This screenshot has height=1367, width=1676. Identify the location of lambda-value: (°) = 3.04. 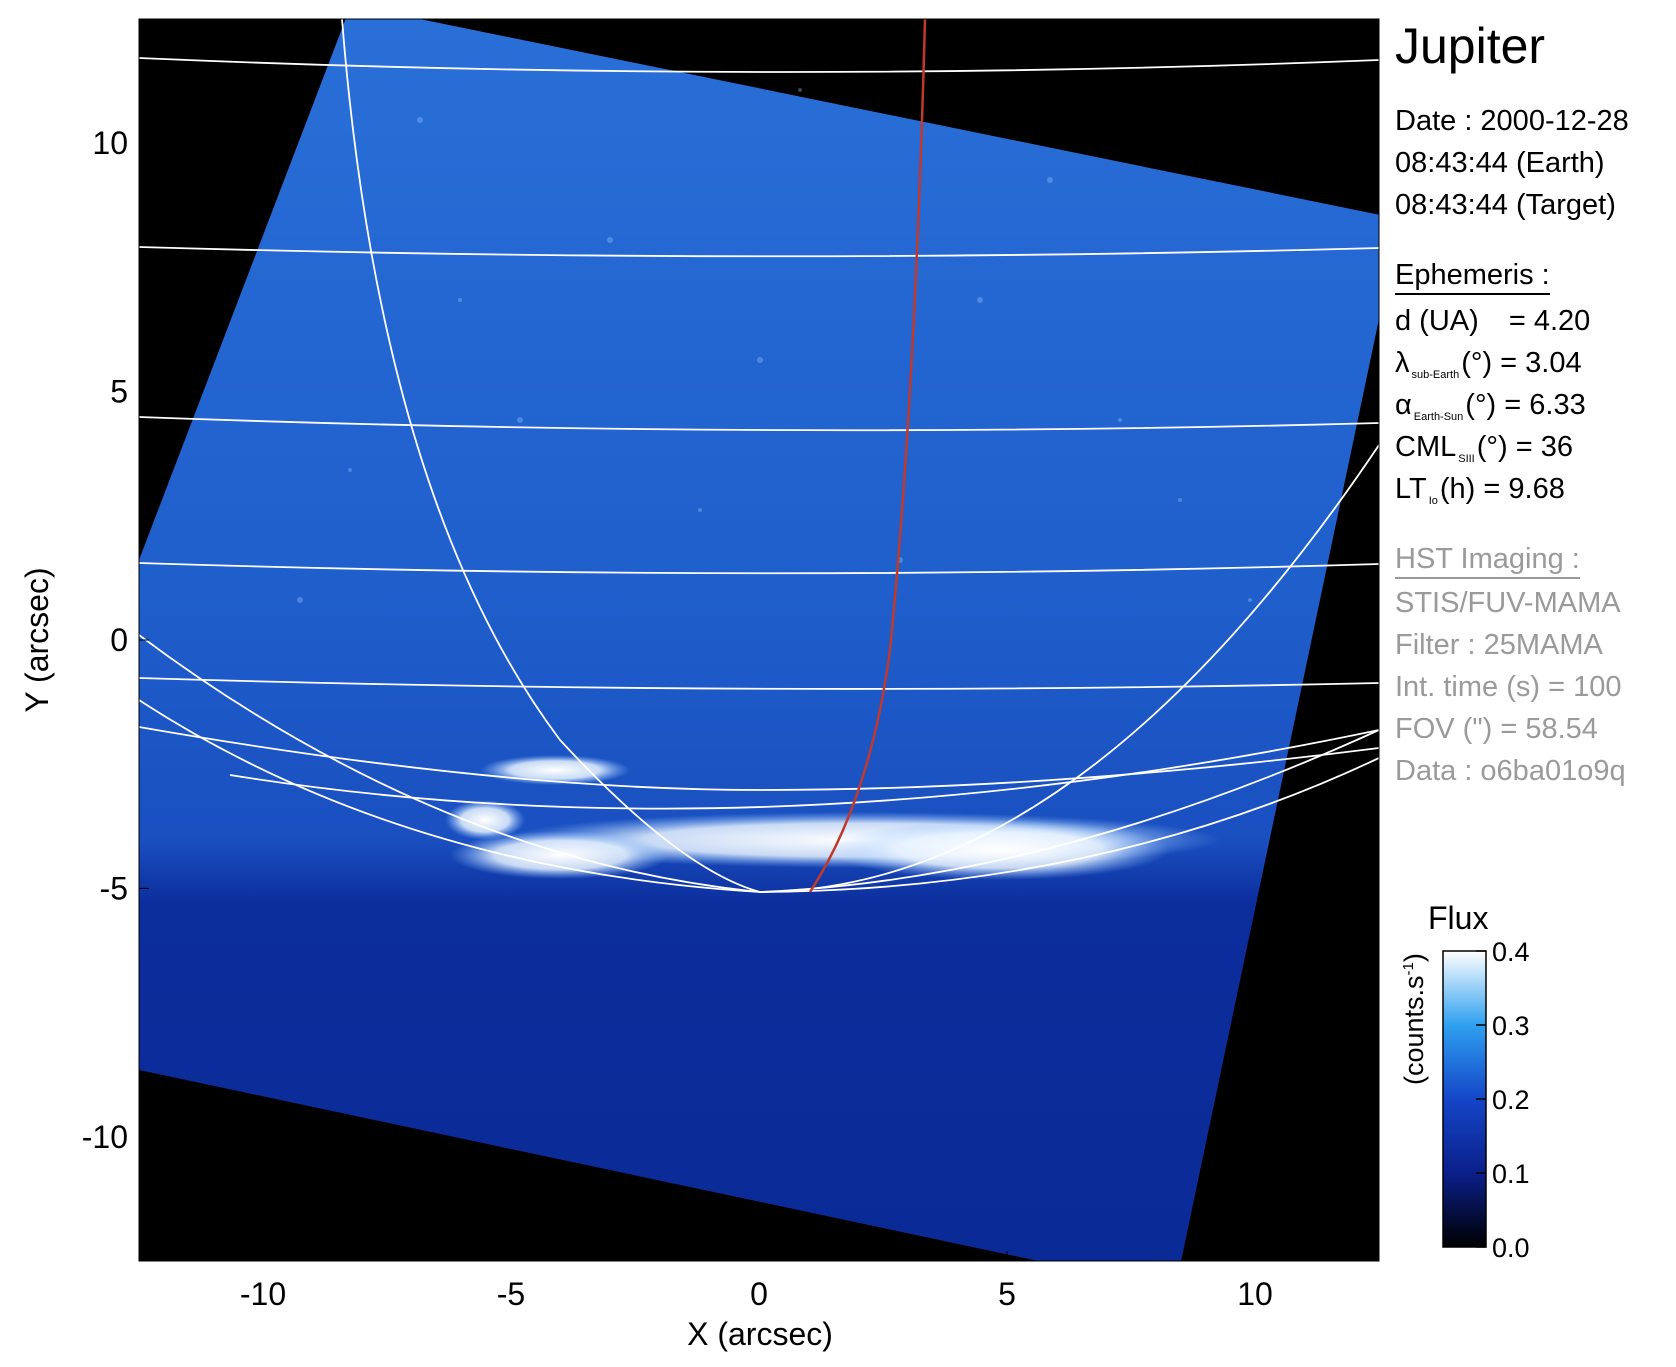
(1521, 363).